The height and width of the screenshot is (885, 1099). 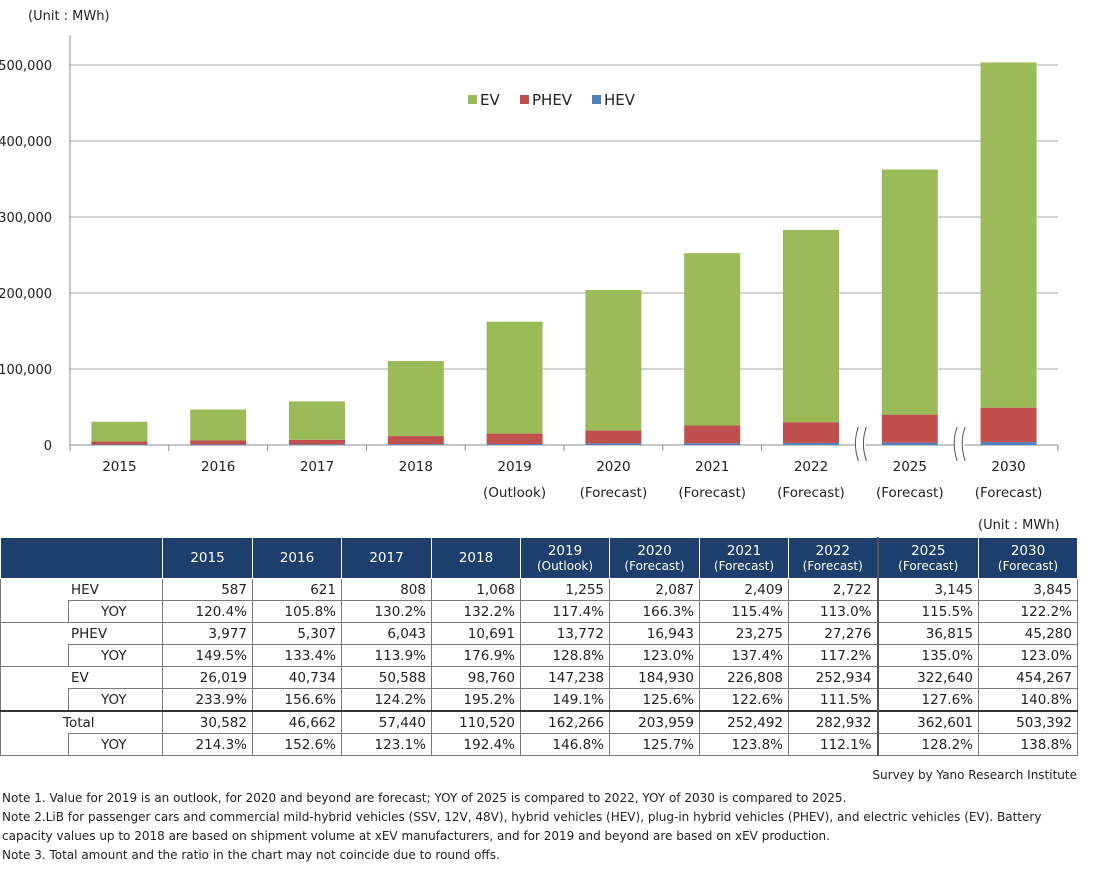 What do you see at coordinates (119, 431) in the screenshot?
I see `bar-ev-2015` at bounding box center [119, 431].